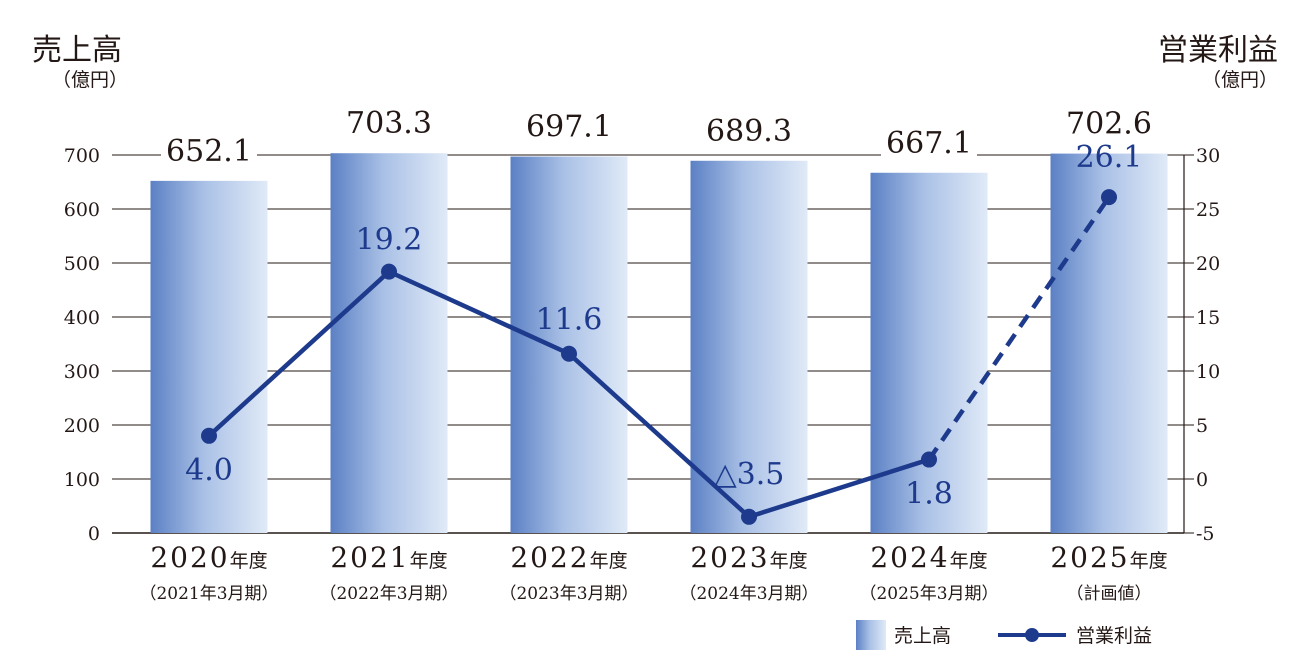  Describe the element at coordinates (1208, 264) in the screenshot. I see `right-tick-label: 20` at that location.